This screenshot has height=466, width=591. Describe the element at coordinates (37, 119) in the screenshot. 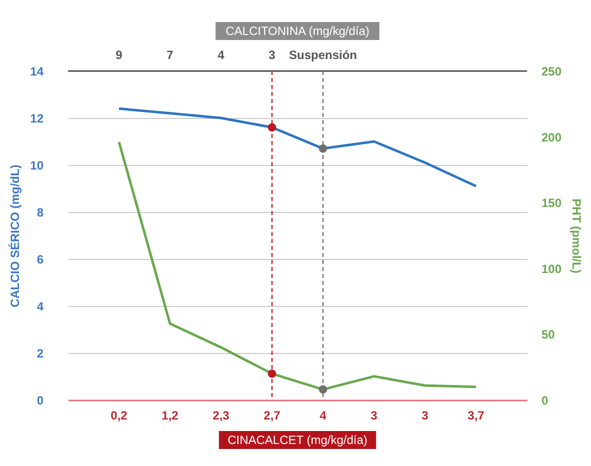

I see `y-tick-label: 12` at that location.